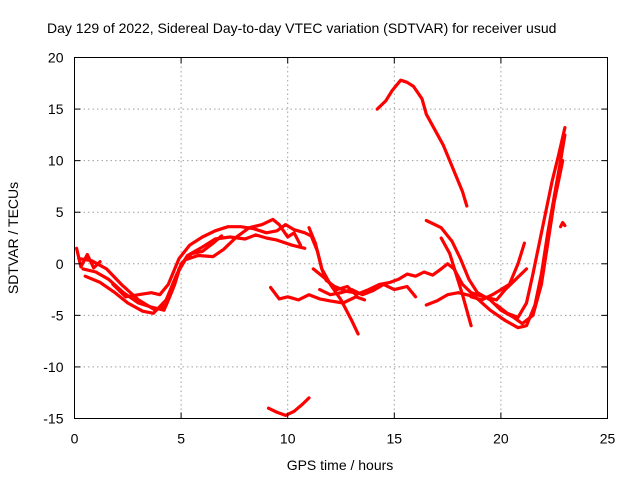 This screenshot has width=640, height=480. What do you see at coordinates (60, 264) in the screenshot?
I see `y-tick-label: 0` at bounding box center [60, 264].